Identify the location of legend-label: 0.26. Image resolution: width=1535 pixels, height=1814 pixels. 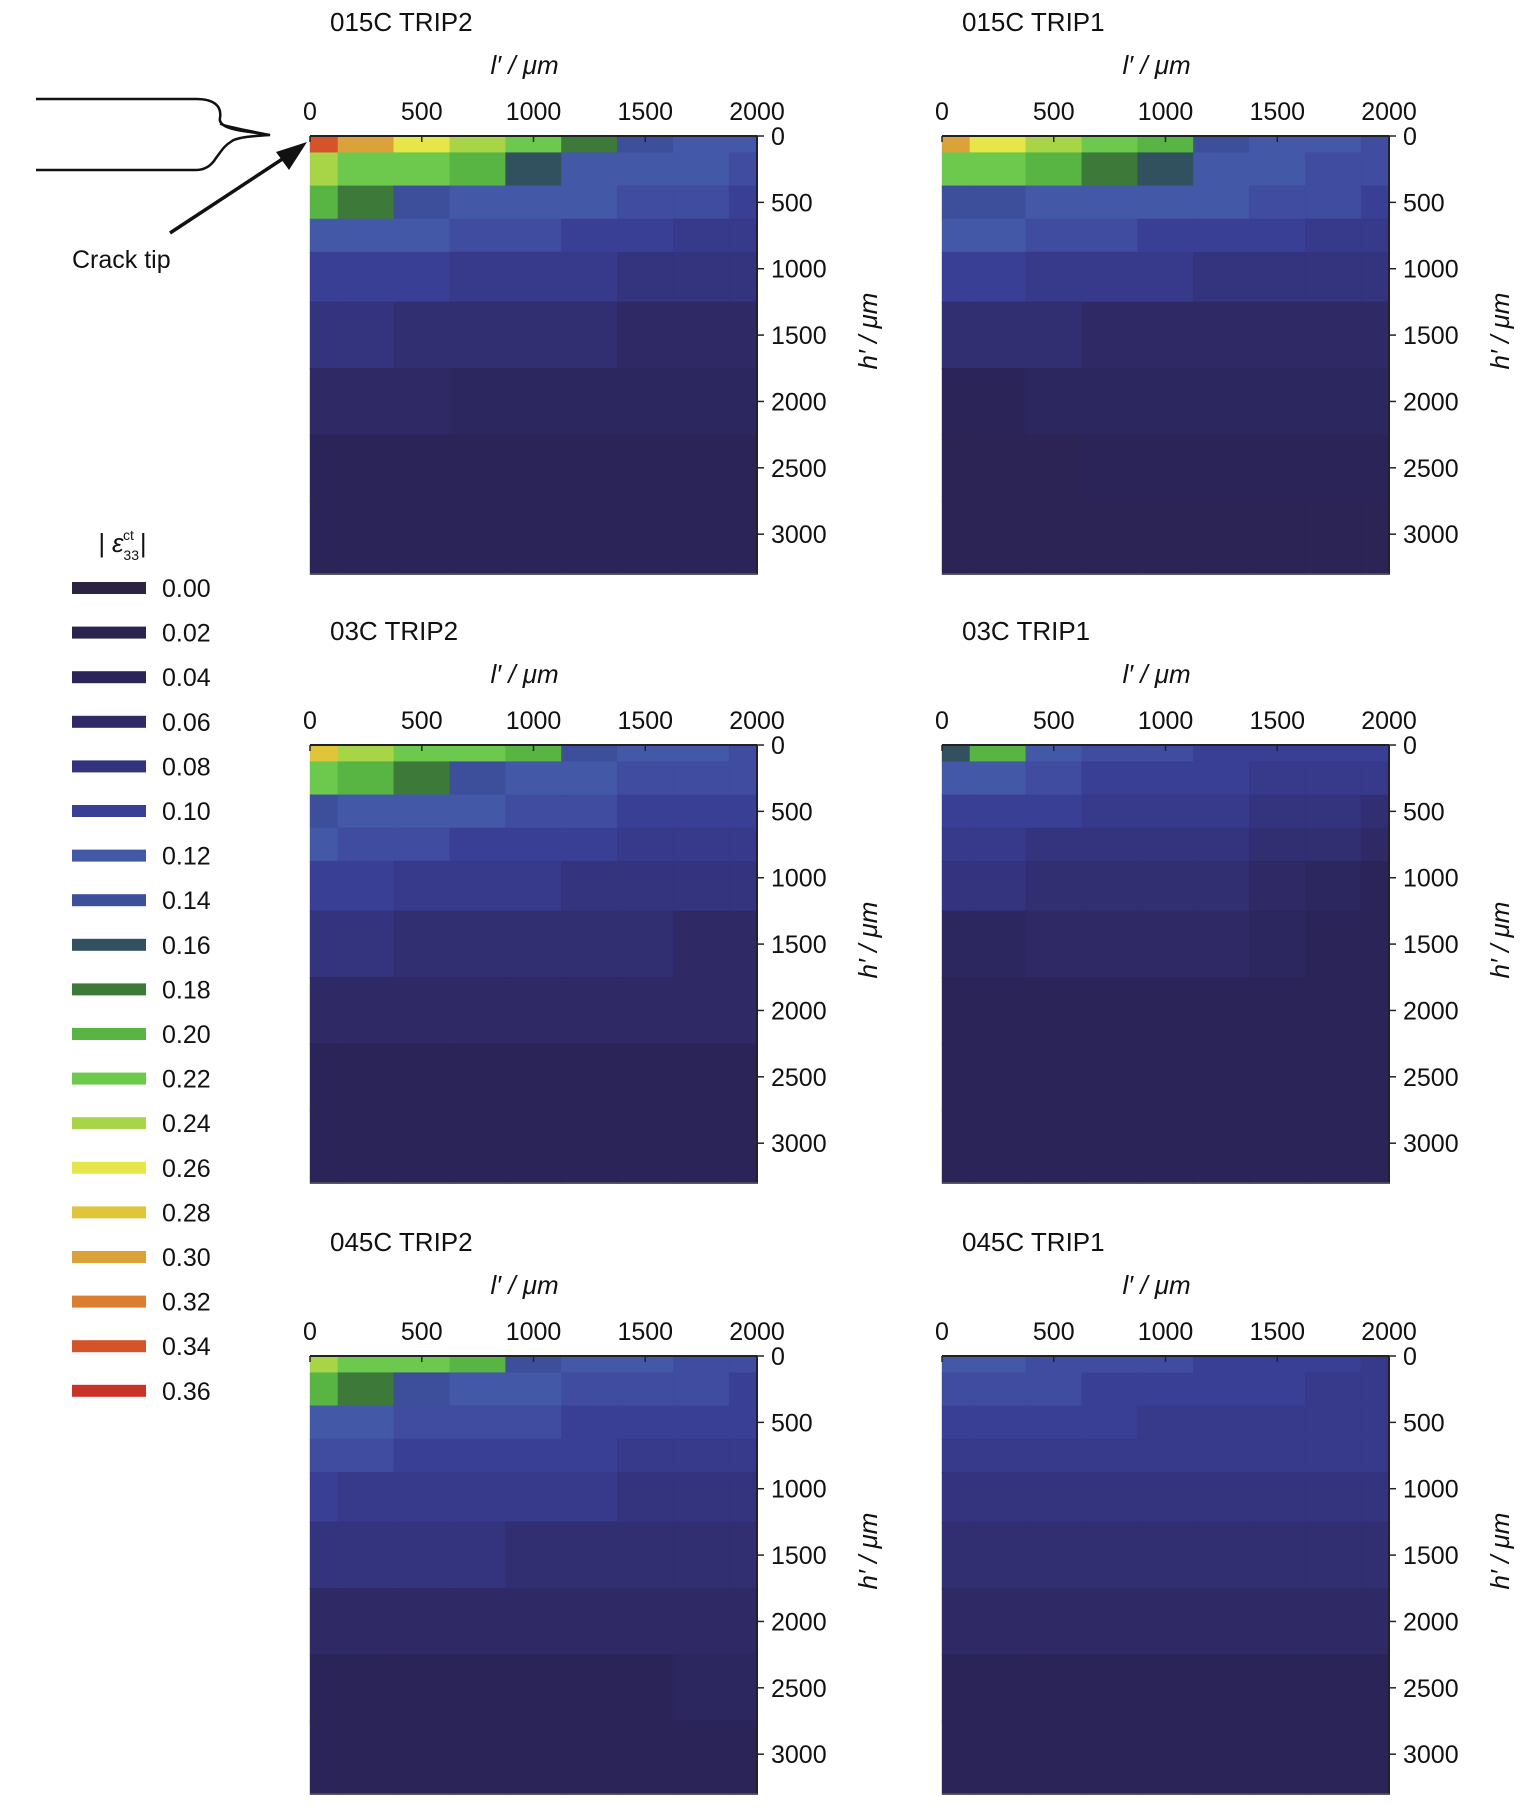
(186, 1169).